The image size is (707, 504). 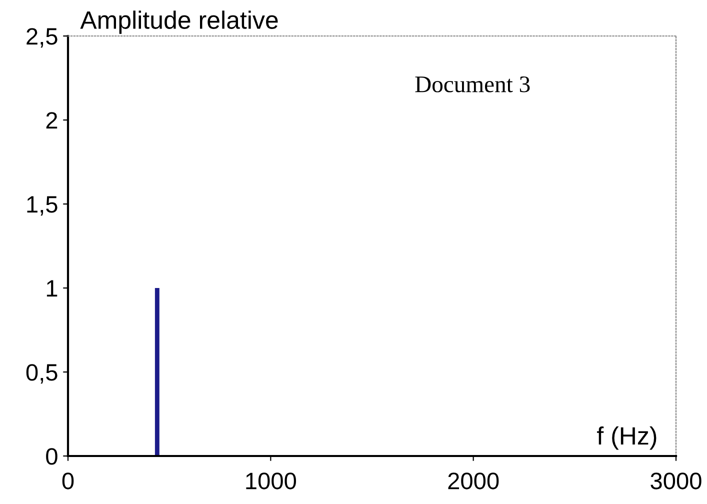 What do you see at coordinates (52, 456) in the screenshot?
I see `y-tick-label: 0` at bounding box center [52, 456].